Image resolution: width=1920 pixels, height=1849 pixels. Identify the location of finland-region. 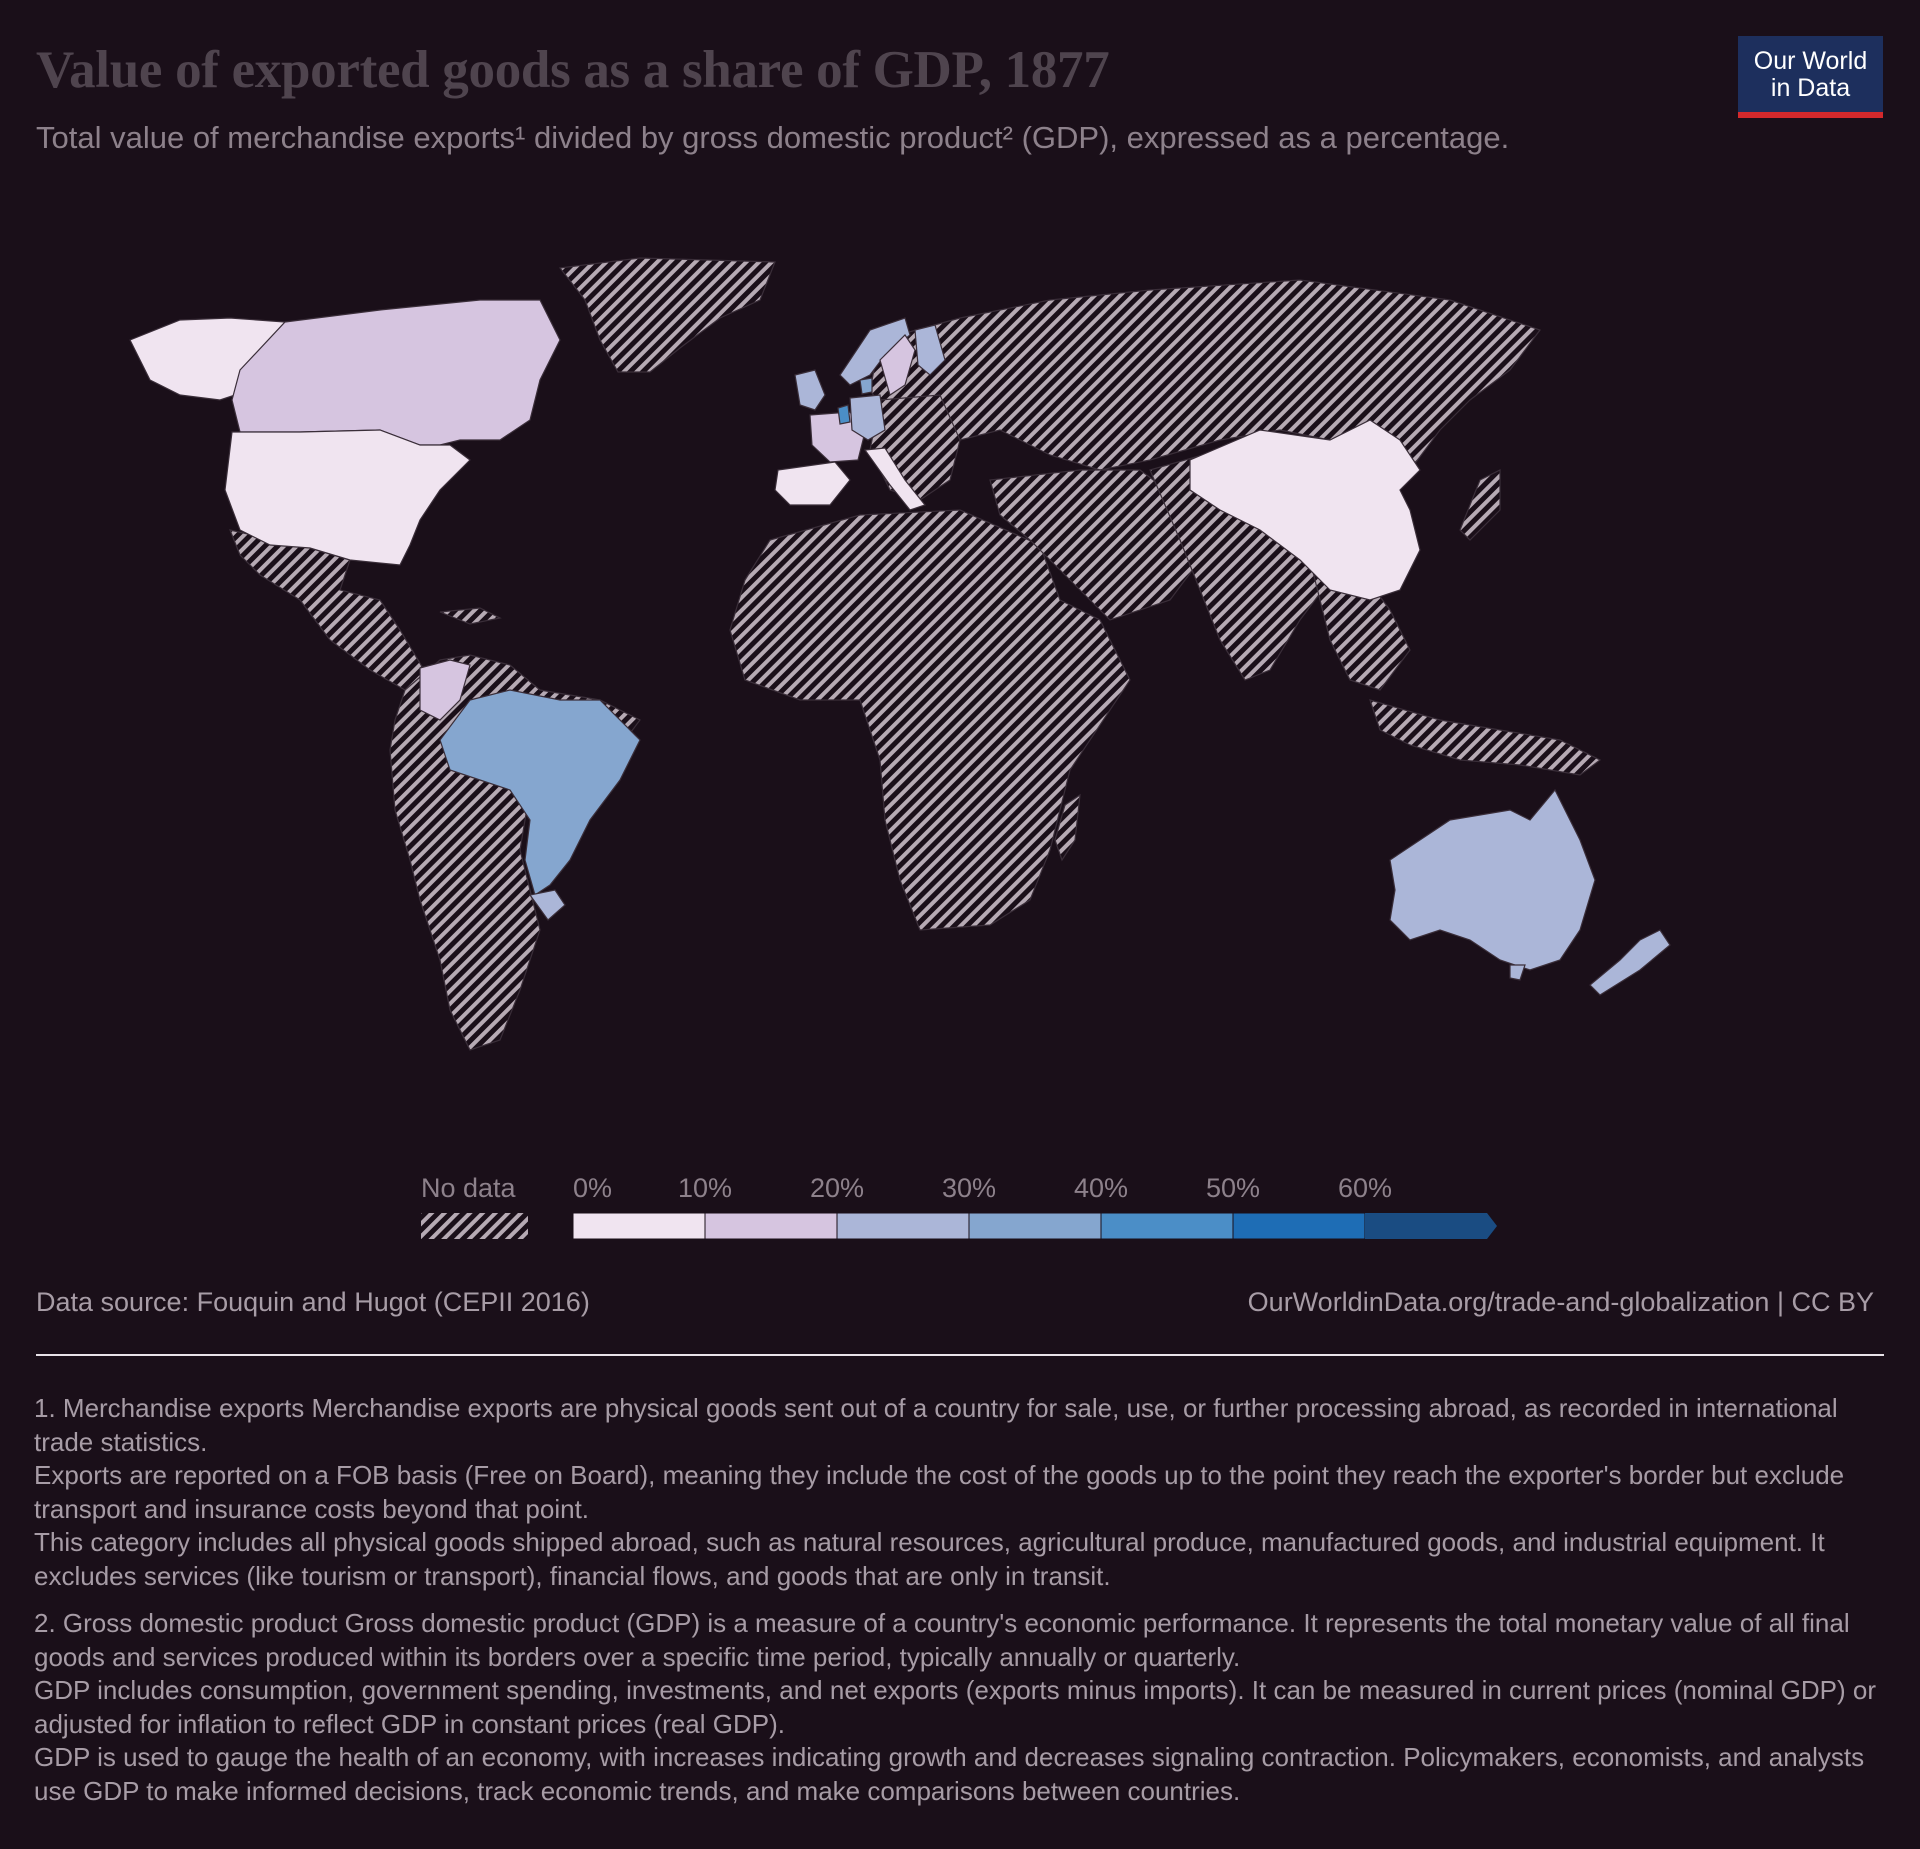
(930, 350).